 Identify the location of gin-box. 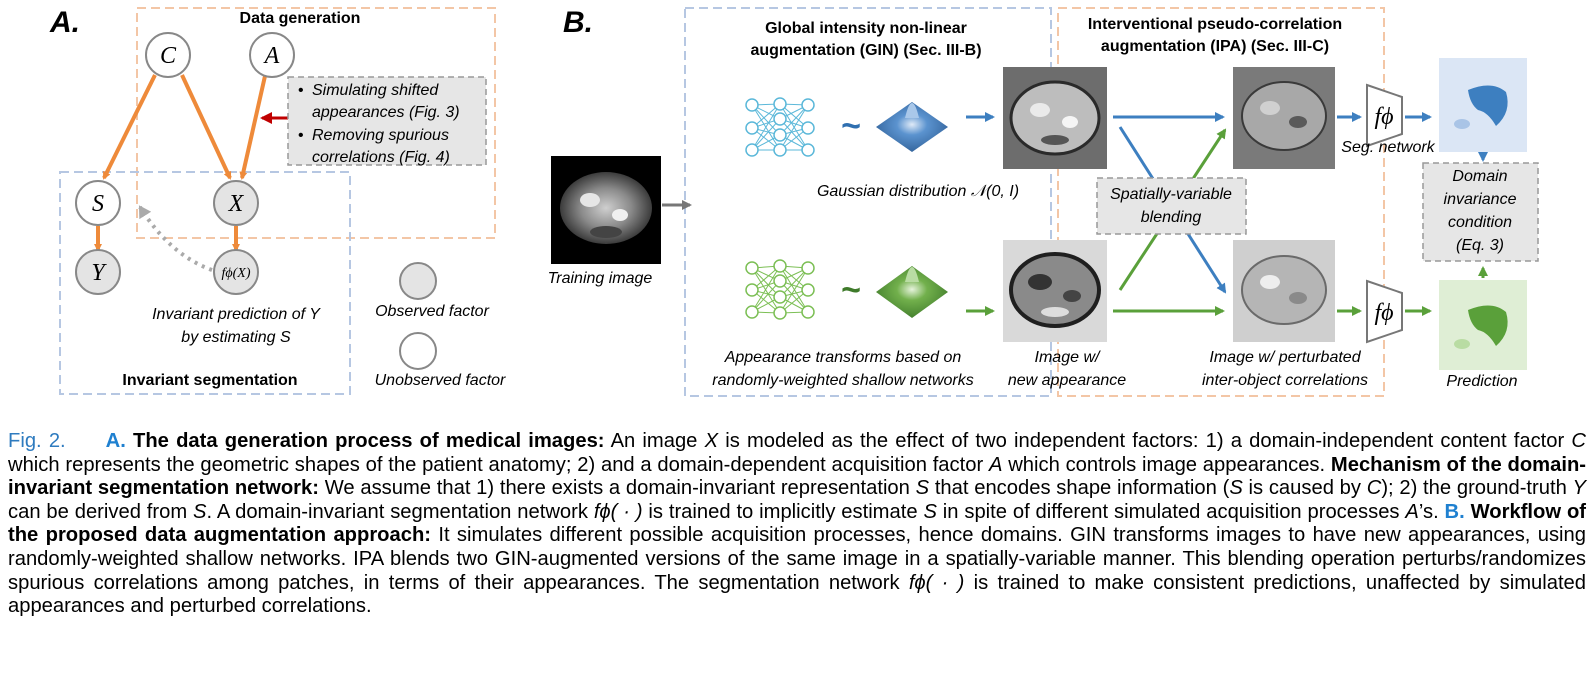
(868, 202).